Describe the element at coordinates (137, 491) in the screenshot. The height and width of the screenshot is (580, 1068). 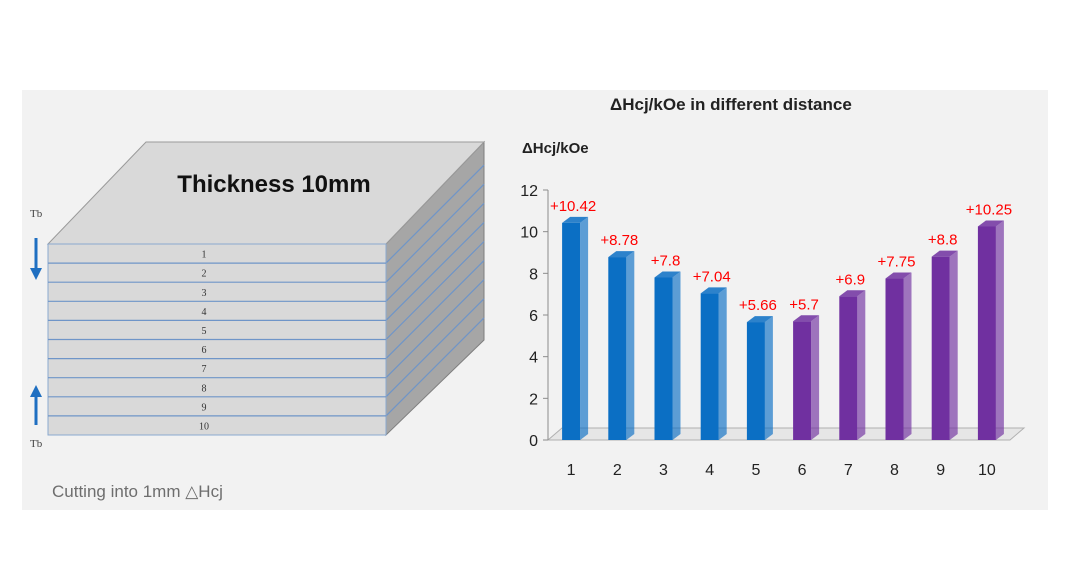
I see `cutting-caption: Cutting into 1mm △Hcj` at that location.